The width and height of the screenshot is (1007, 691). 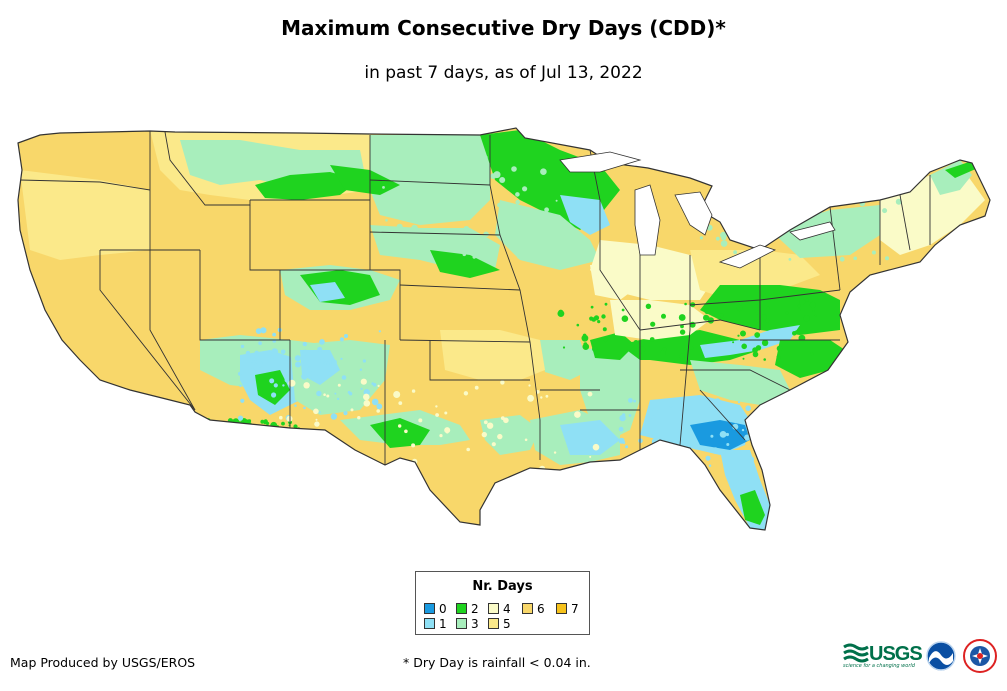 What do you see at coordinates (896, 654) in the screenshot?
I see `usgs-wordmark: USGS` at bounding box center [896, 654].